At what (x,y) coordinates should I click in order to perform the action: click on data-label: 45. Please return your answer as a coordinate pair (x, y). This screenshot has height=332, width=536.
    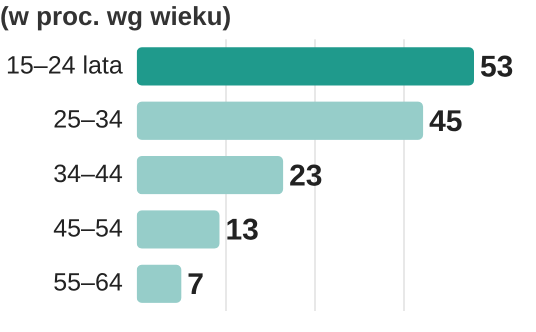
    Looking at the image, I should click on (445, 121).